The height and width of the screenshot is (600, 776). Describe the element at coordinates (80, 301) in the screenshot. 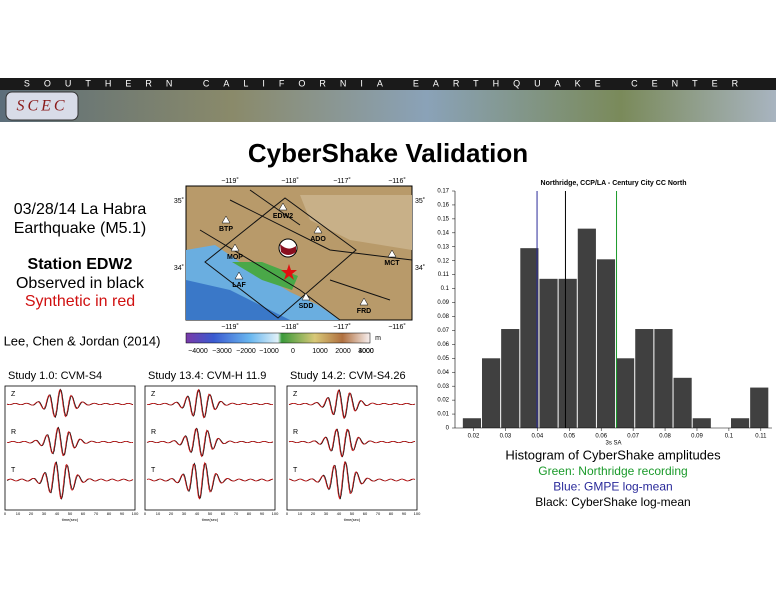

I see `synthetic-note: Synthetic in red` at that location.